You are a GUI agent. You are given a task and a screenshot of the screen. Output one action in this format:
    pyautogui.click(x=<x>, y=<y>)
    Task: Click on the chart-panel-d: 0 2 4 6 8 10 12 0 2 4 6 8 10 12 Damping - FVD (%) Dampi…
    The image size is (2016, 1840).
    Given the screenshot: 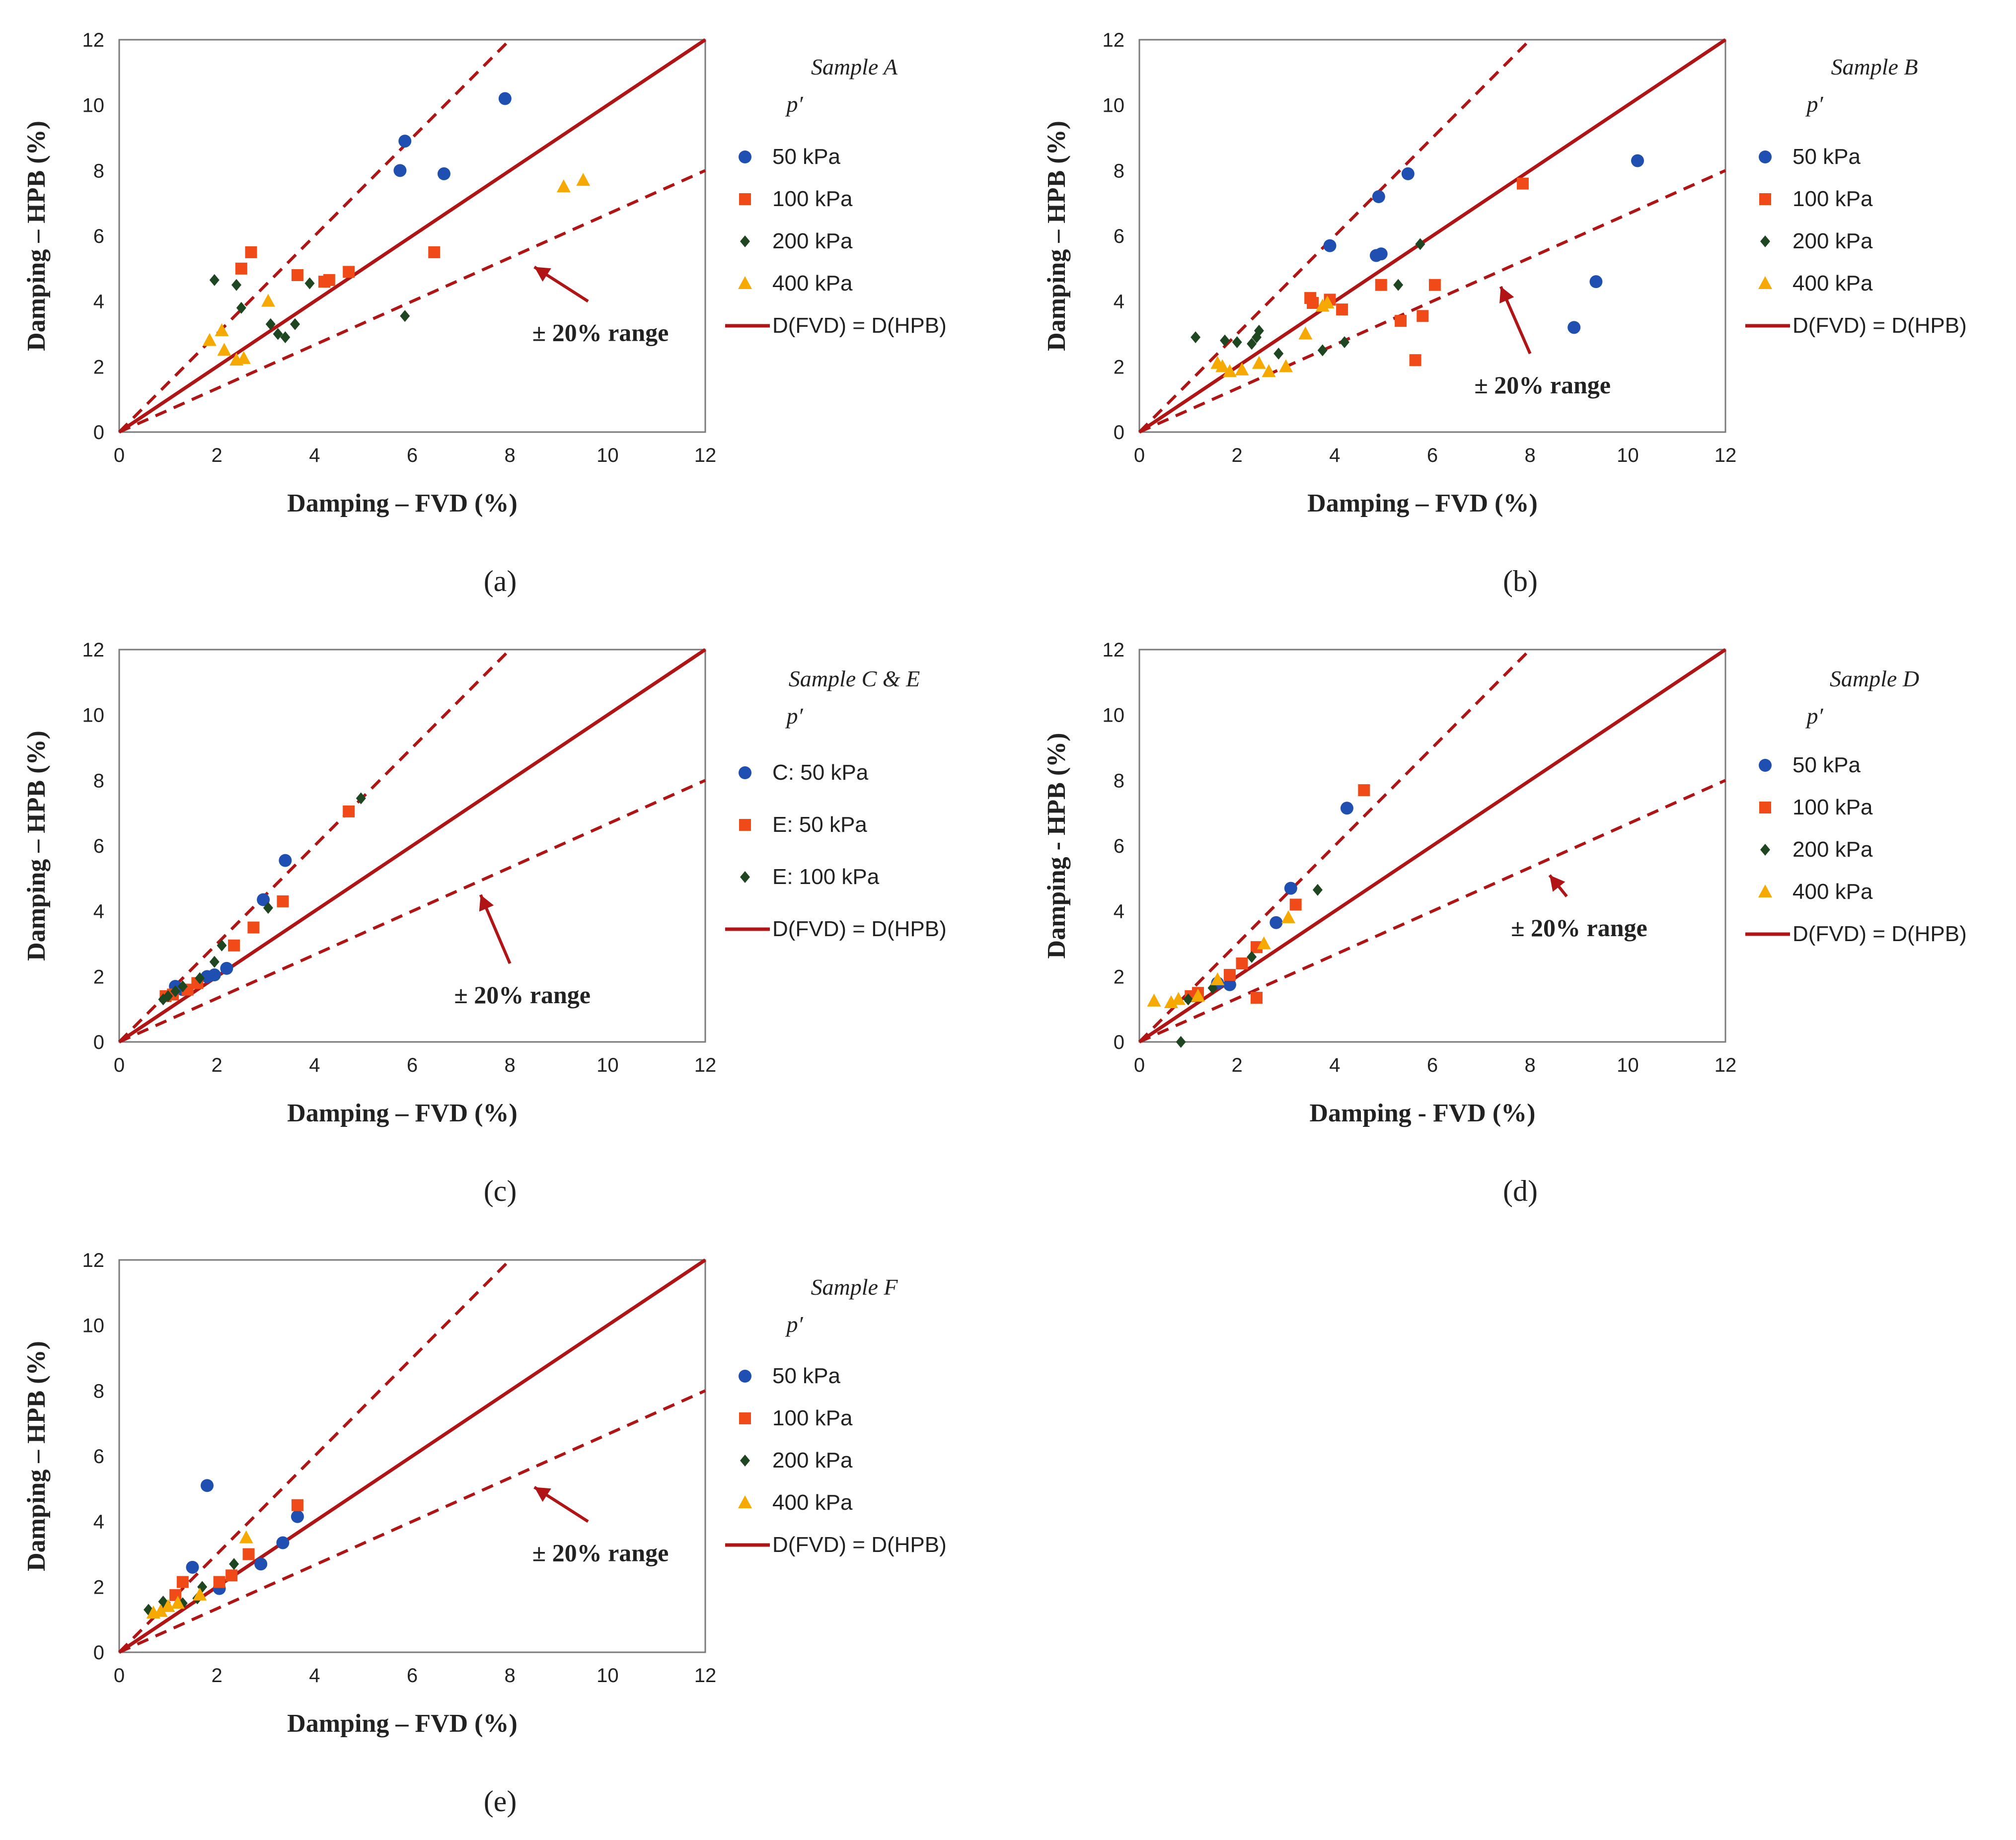 What is the action you would take?
    pyautogui.click(x=1505, y=923)
    